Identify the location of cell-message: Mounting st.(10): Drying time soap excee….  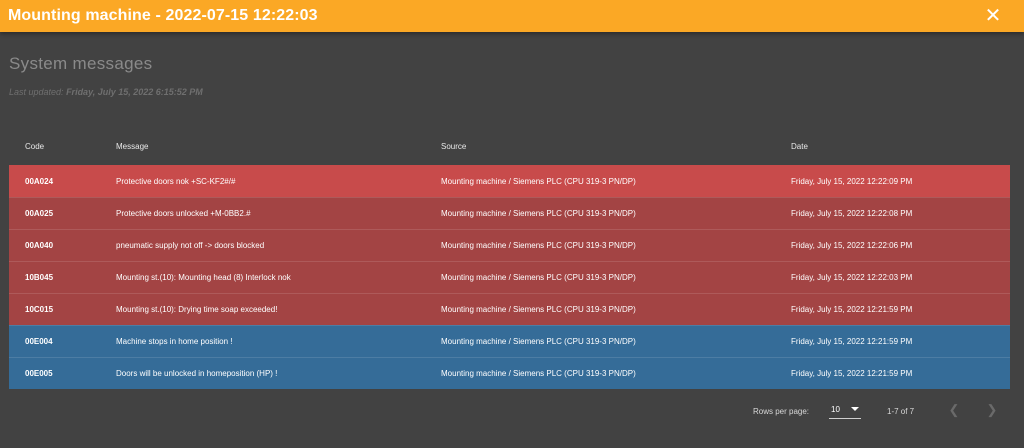
(197, 309).